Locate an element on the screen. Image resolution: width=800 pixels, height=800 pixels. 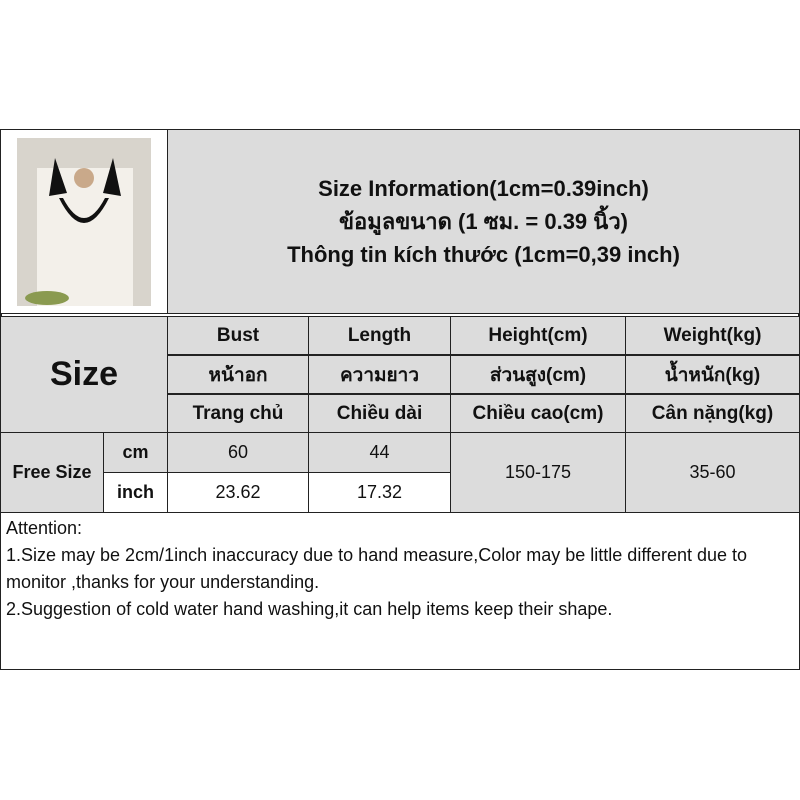
header-bust-th: หน้าอก is located at coordinates (238, 374).